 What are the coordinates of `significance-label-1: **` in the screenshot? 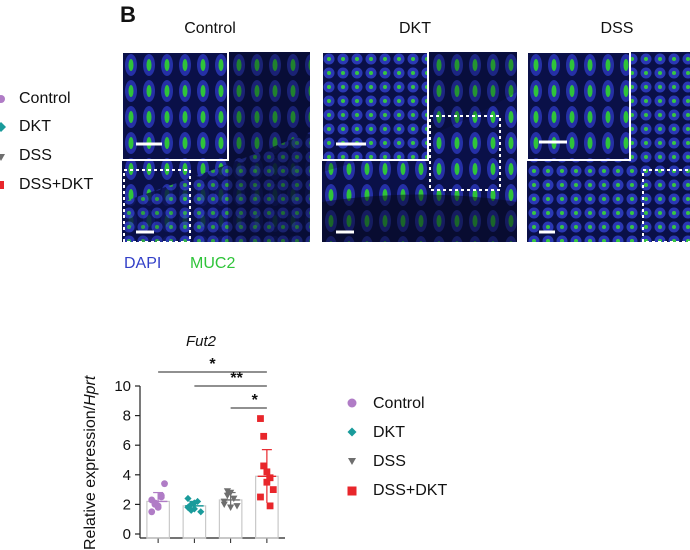 It's located at (236, 378).